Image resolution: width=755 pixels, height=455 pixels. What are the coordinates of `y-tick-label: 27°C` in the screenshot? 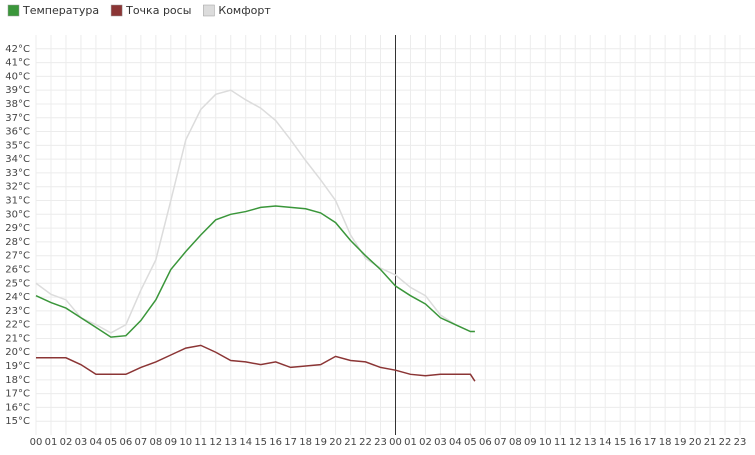 It's located at (17, 256).